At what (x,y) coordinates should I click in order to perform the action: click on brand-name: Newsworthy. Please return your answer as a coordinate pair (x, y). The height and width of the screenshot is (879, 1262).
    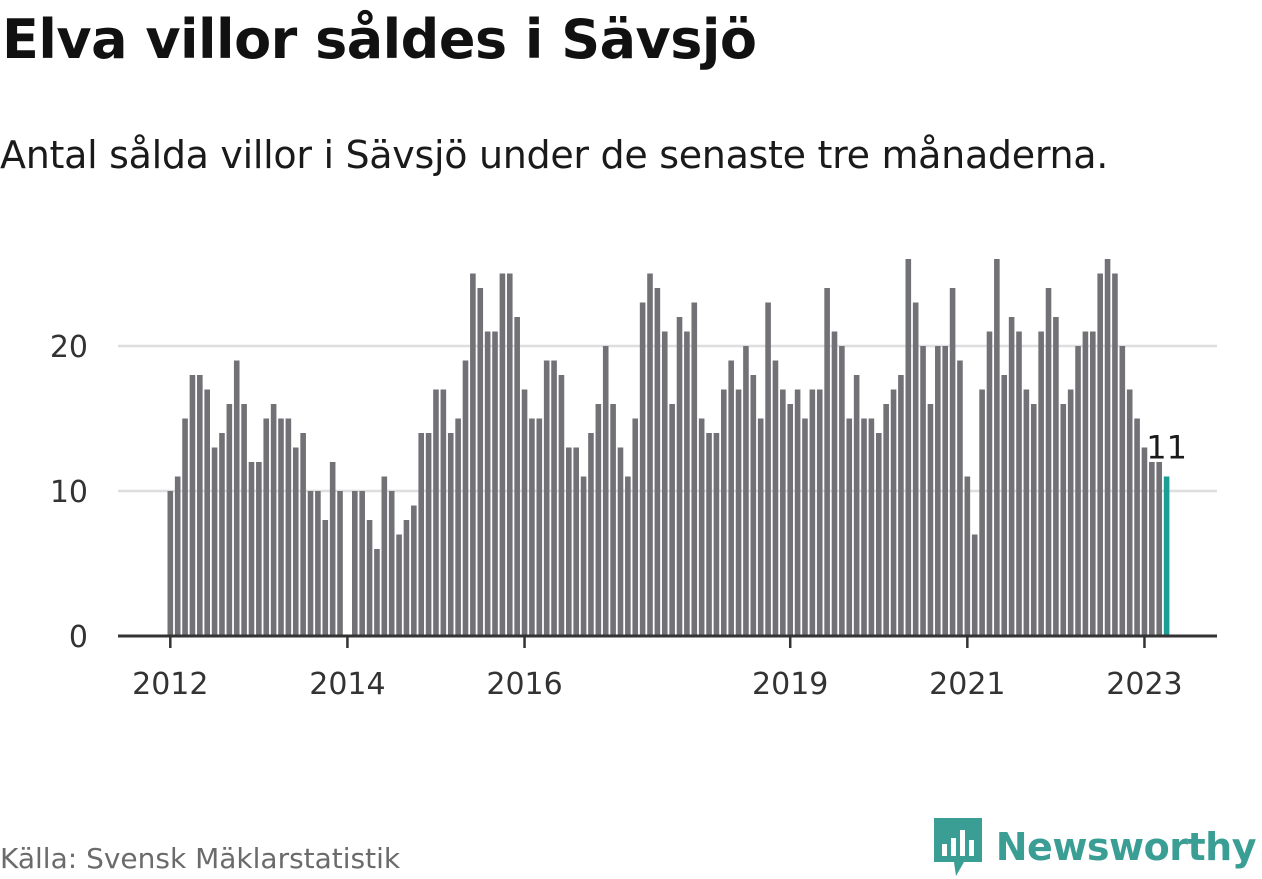
    Looking at the image, I should click on (1126, 847).